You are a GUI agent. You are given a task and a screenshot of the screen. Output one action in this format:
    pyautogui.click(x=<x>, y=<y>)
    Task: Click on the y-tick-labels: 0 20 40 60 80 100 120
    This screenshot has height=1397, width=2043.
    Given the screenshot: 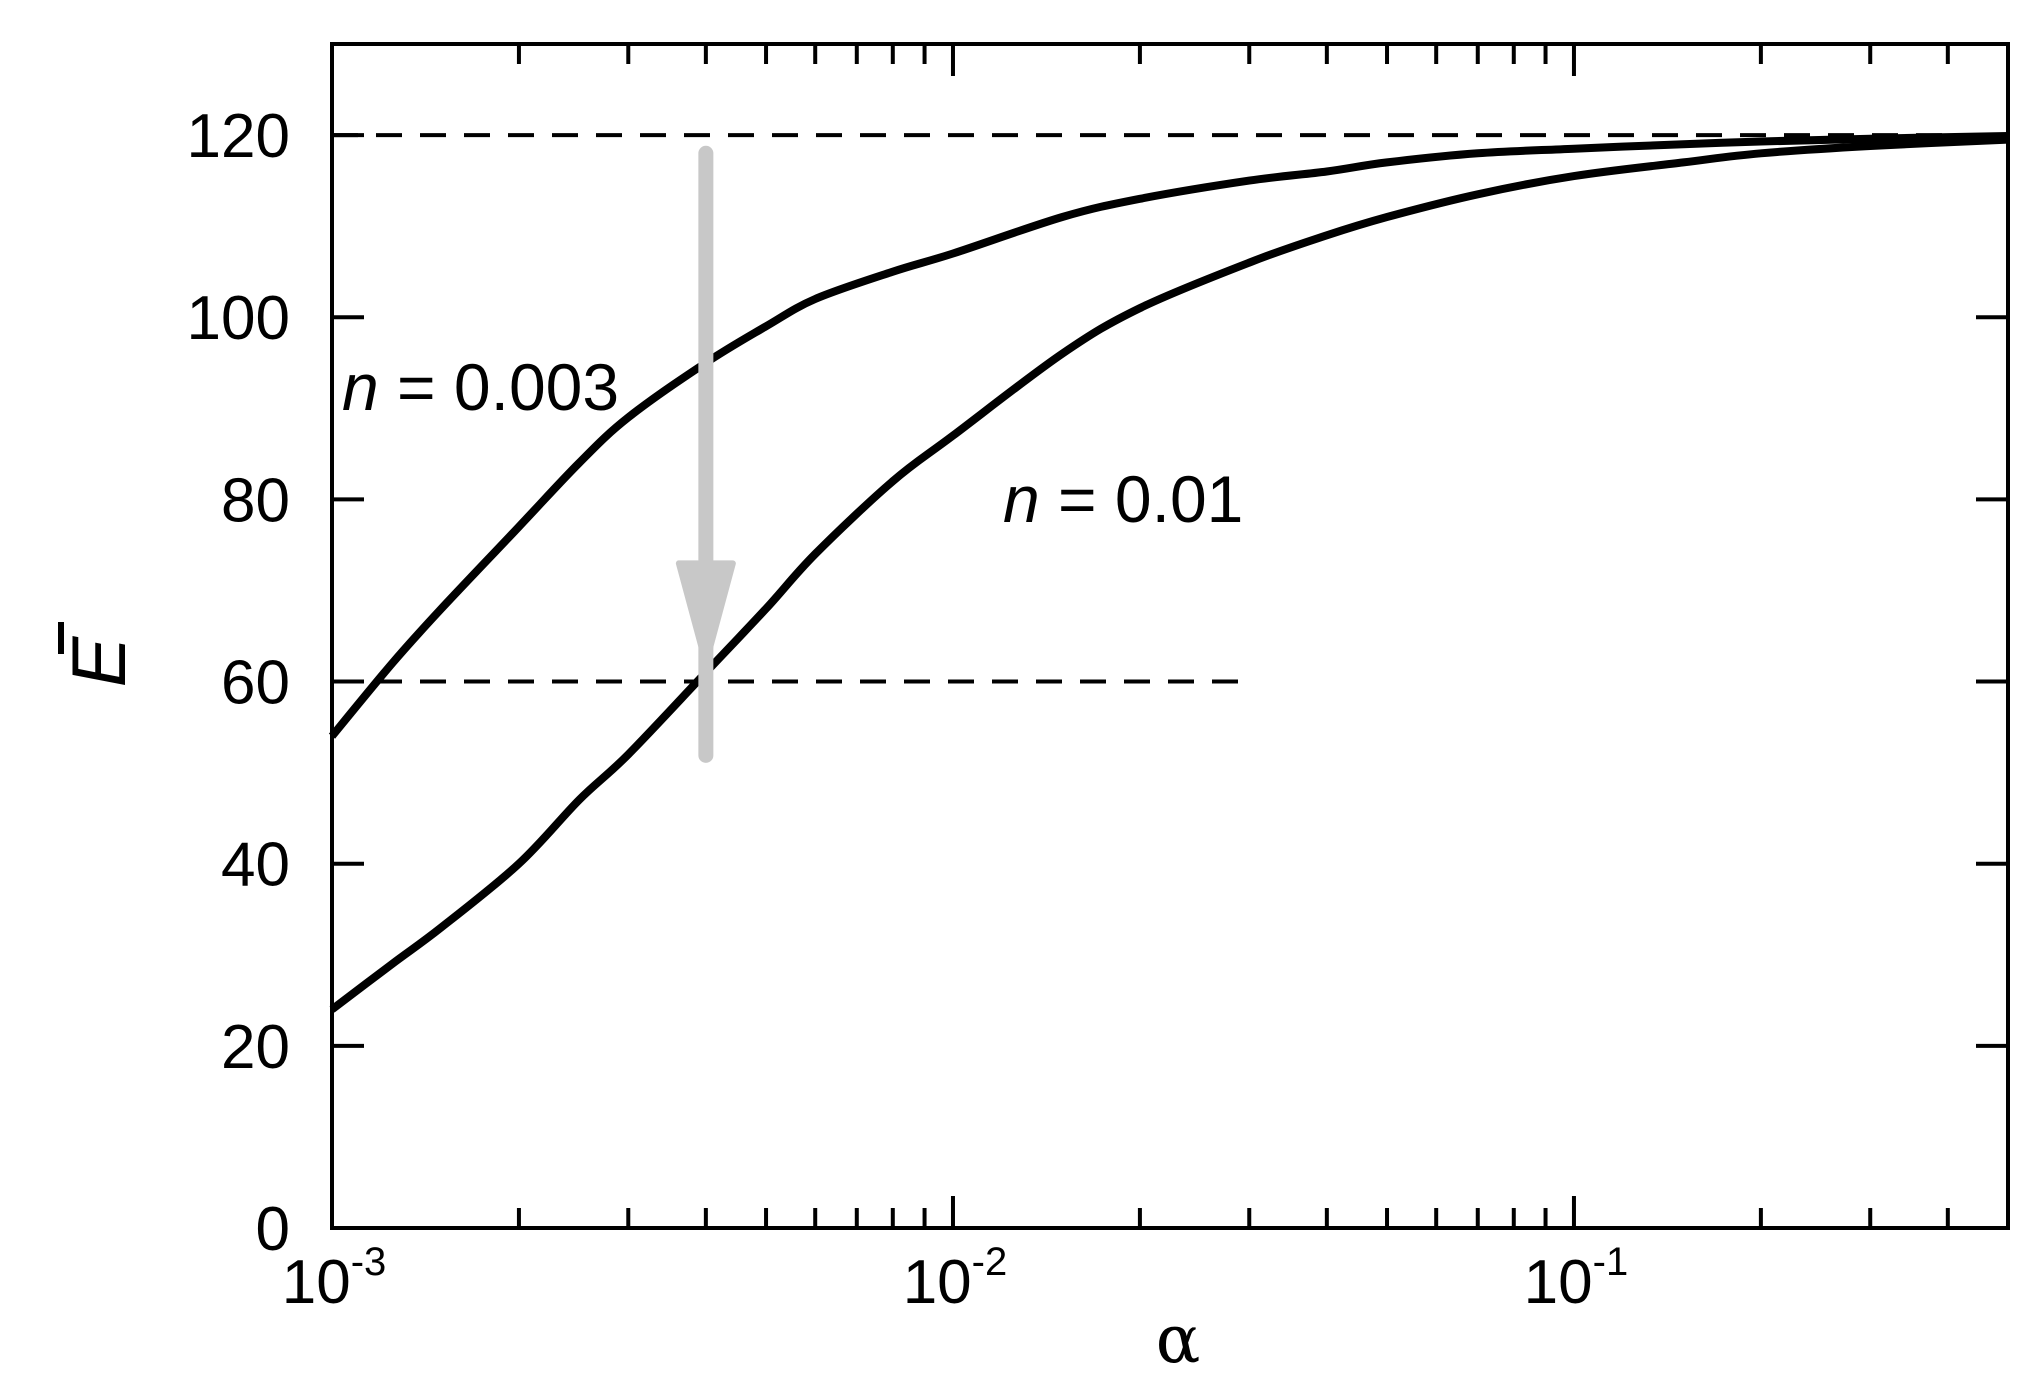 What is the action you would take?
    pyautogui.click(x=238, y=683)
    